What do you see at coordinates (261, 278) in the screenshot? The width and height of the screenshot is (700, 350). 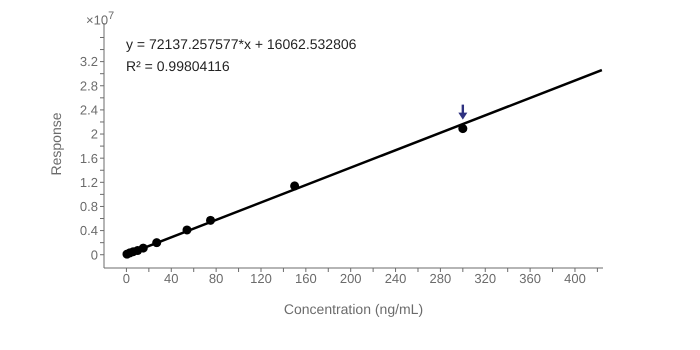 I see `x-tick-label: 120` at bounding box center [261, 278].